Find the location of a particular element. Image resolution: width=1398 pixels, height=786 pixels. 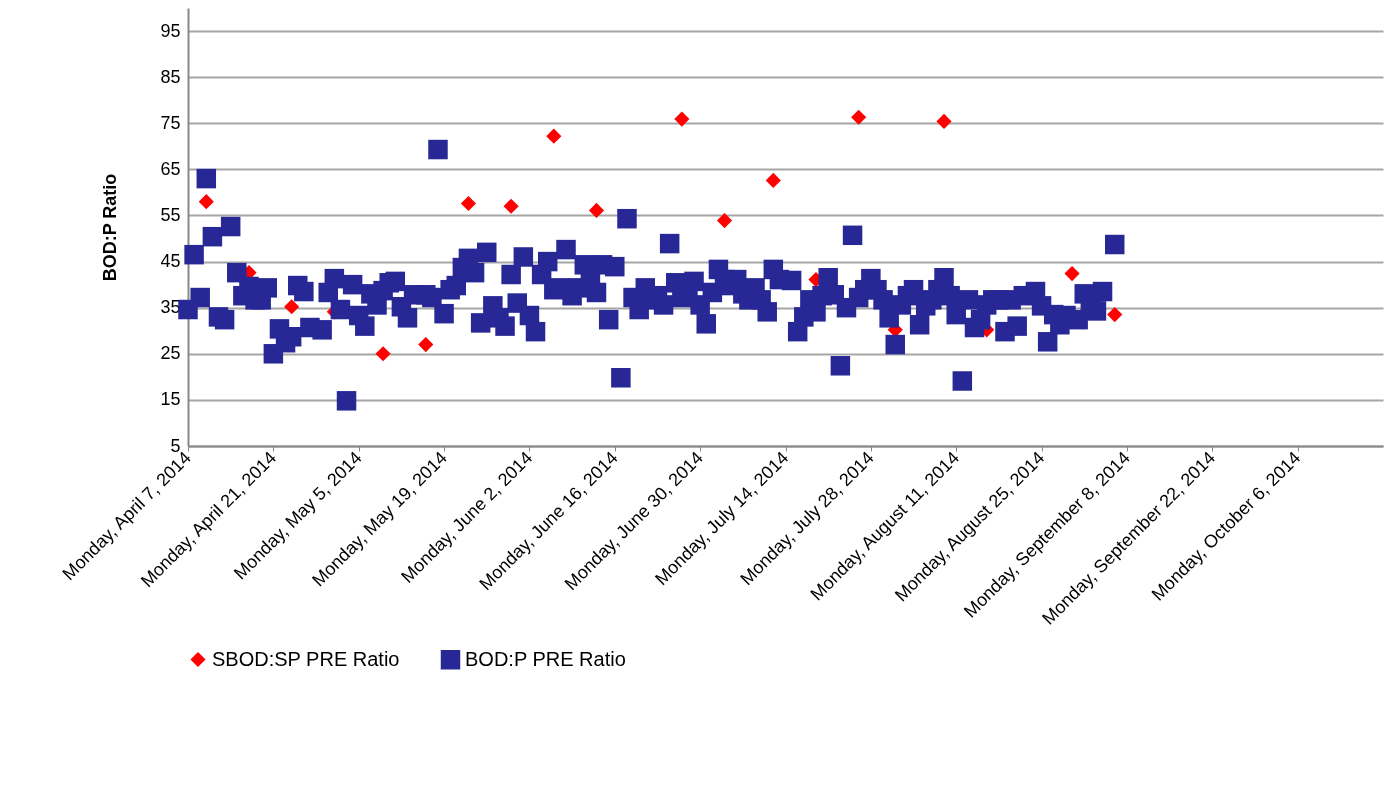

y-axis-title: BOD:P Ratio is located at coordinates (110, 227).